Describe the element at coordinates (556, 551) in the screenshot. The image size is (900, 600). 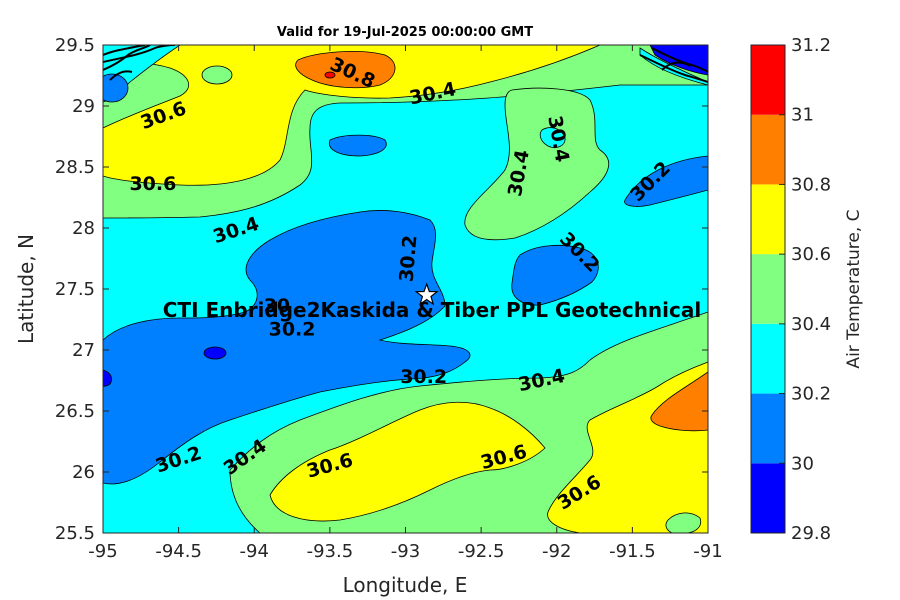
I see `x-tick-label: -92` at that location.